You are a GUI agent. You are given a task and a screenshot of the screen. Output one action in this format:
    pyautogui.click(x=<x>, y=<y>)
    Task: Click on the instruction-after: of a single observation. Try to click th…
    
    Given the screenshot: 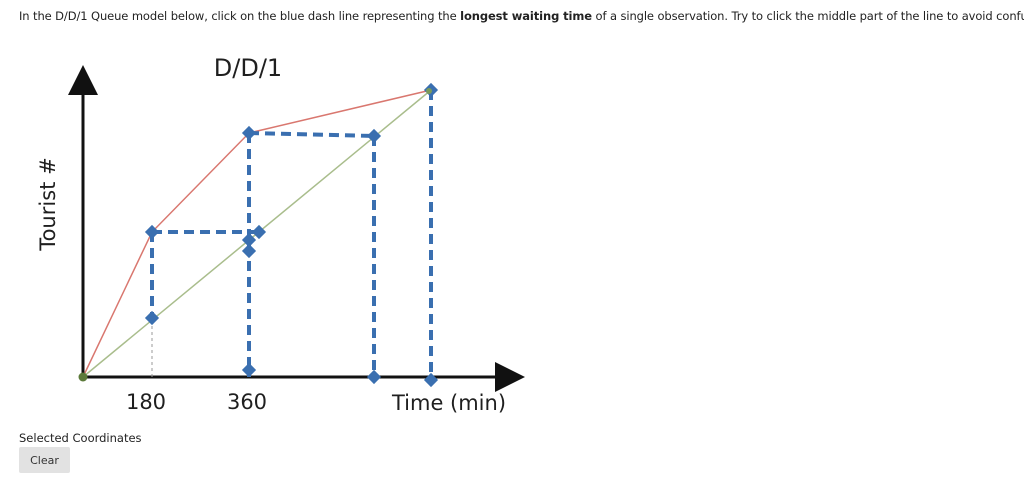 What is the action you would take?
    pyautogui.click(x=807, y=16)
    